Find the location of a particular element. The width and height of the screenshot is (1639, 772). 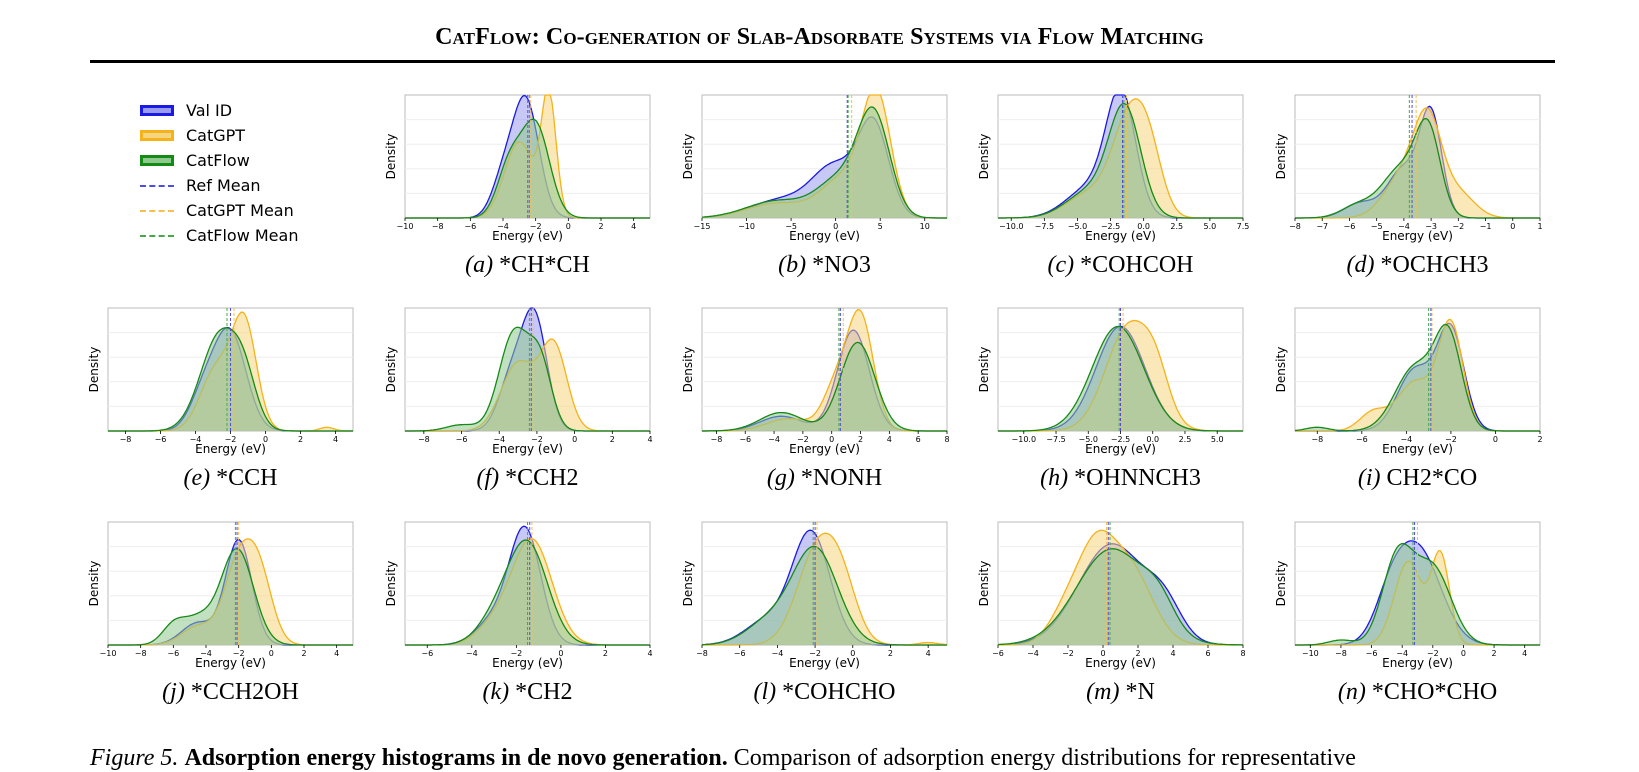

chart-panel: −8 −6 −4 −2 0 2 4 6 8 Energy (eV) Density (g) *NONH is located at coordinates (815, 399).